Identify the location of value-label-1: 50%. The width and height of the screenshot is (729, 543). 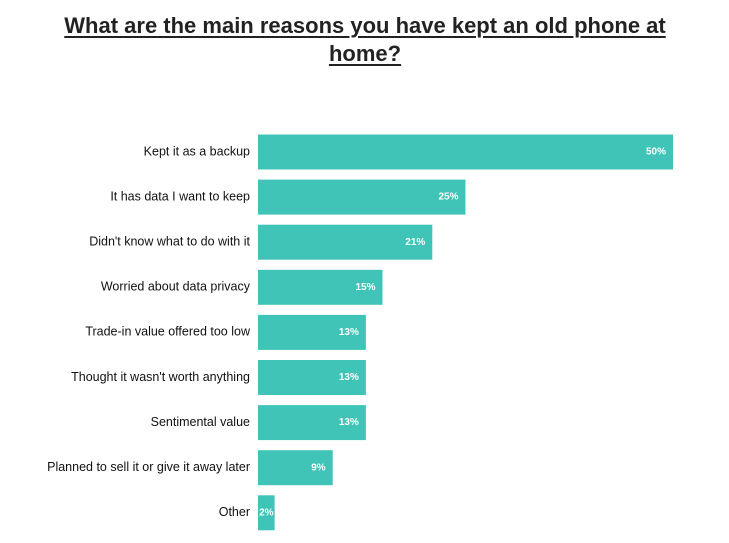
(656, 152).